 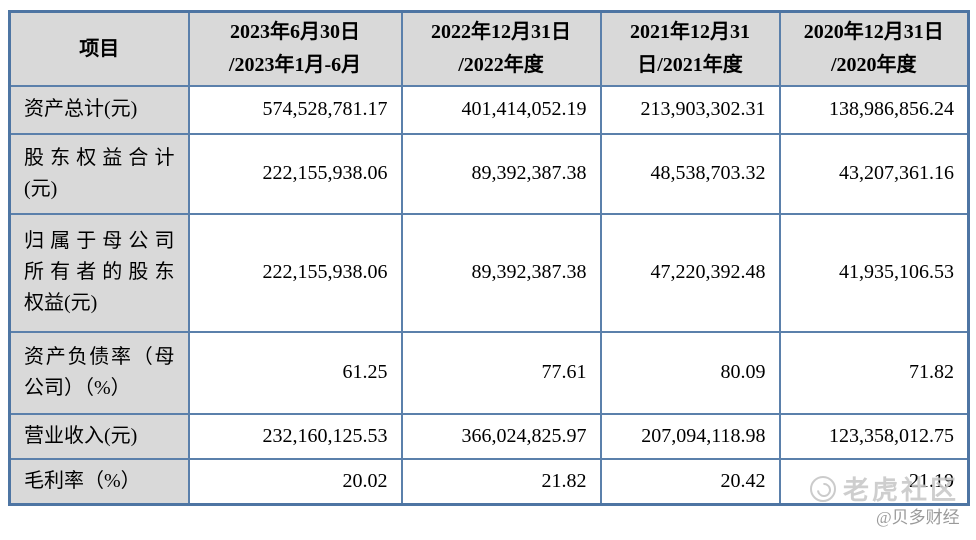 What do you see at coordinates (99, 481) in the screenshot?
I see `row-label-cell: 毛利率（%）` at bounding box center [99, 481].